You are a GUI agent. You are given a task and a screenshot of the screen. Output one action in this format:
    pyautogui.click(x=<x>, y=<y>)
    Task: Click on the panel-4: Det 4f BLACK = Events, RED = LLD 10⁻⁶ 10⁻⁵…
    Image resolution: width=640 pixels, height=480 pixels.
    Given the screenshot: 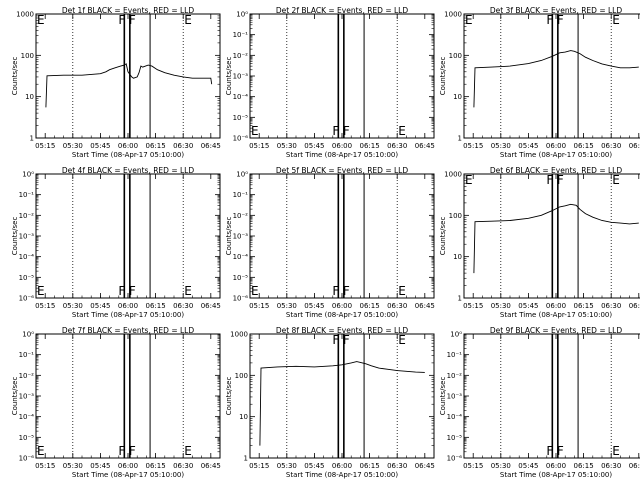 What is the action you would take?
    pyautogui.click(x=116, y=242)
    